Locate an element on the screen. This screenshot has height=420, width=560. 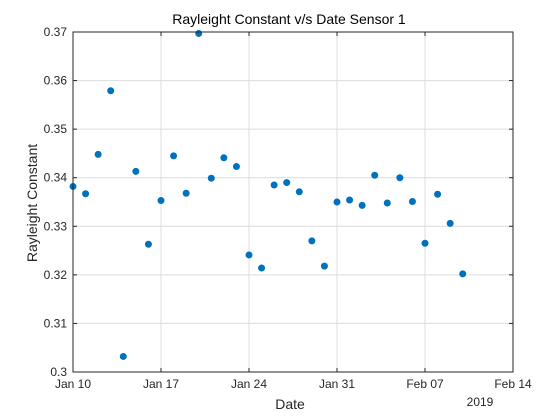
y-tick-label: 0.3 is located at coordinates (58, 372).